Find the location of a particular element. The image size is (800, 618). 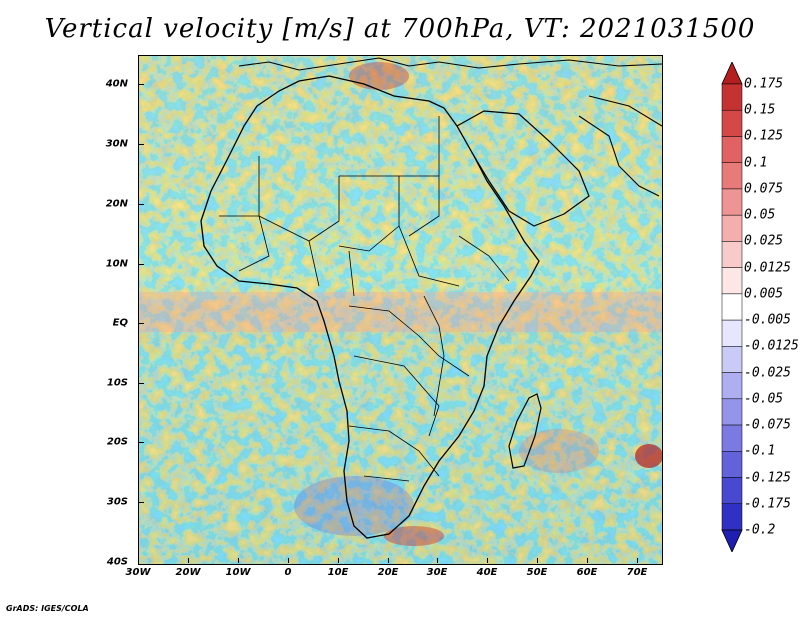

colorbar-top-arrow is located at coordinates (732, 73).